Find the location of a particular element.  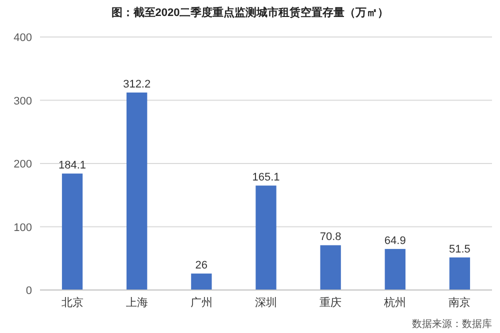

data-label: 312.2 is located at coordinates (137, 84).